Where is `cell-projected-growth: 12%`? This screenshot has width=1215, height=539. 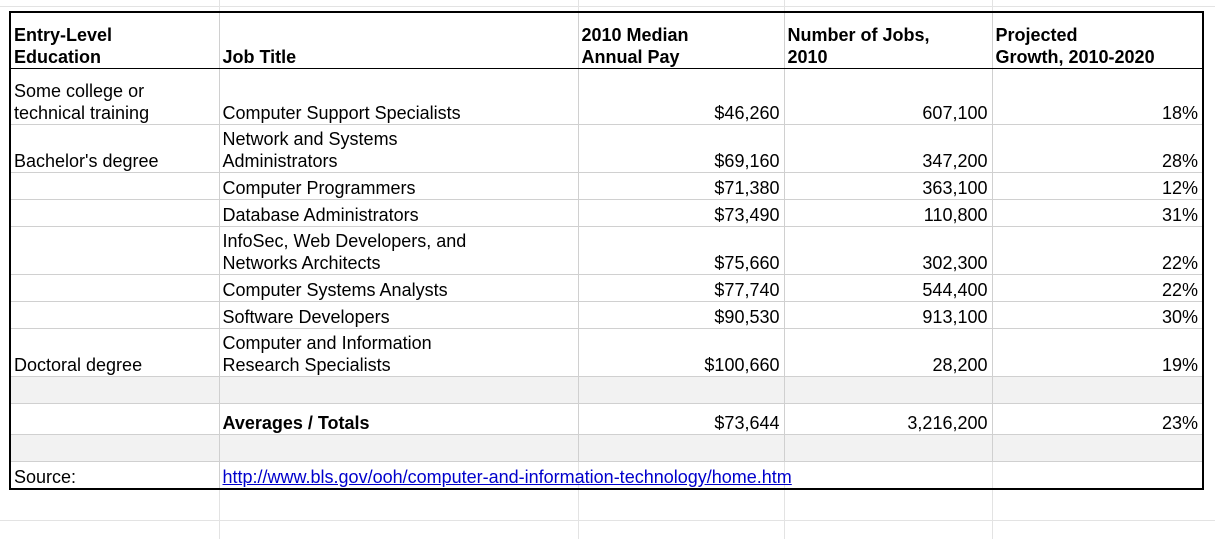
cell-projected-growth: 12% is located at coordinates (1097, 186).